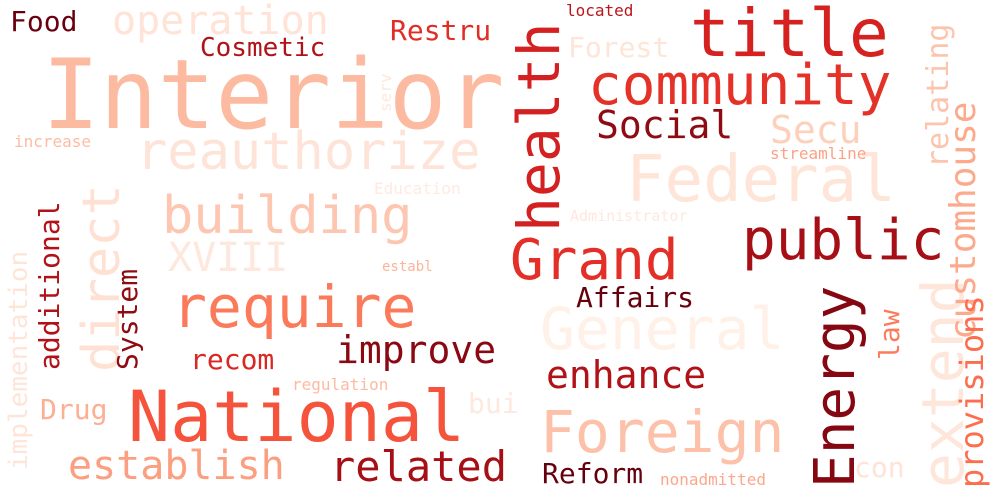  What do you see at coordinates (938, 96) in the screenshot?
I see `word-relating: relating` at bounding box center [938, 96].